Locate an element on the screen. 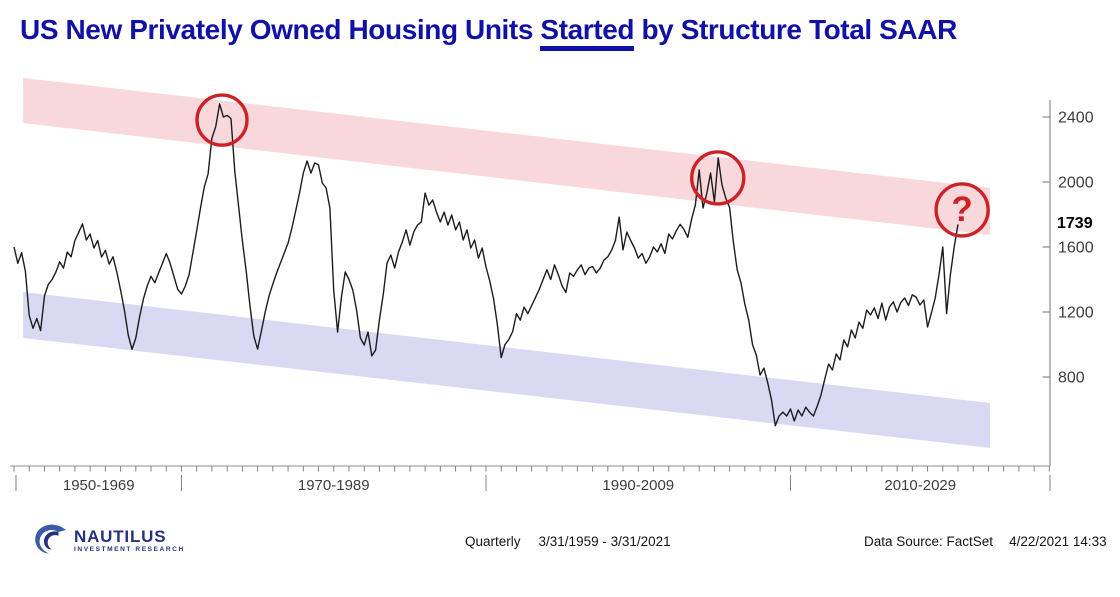  x-axis-label: 2010-2029 is located at coordinates (920, 485).